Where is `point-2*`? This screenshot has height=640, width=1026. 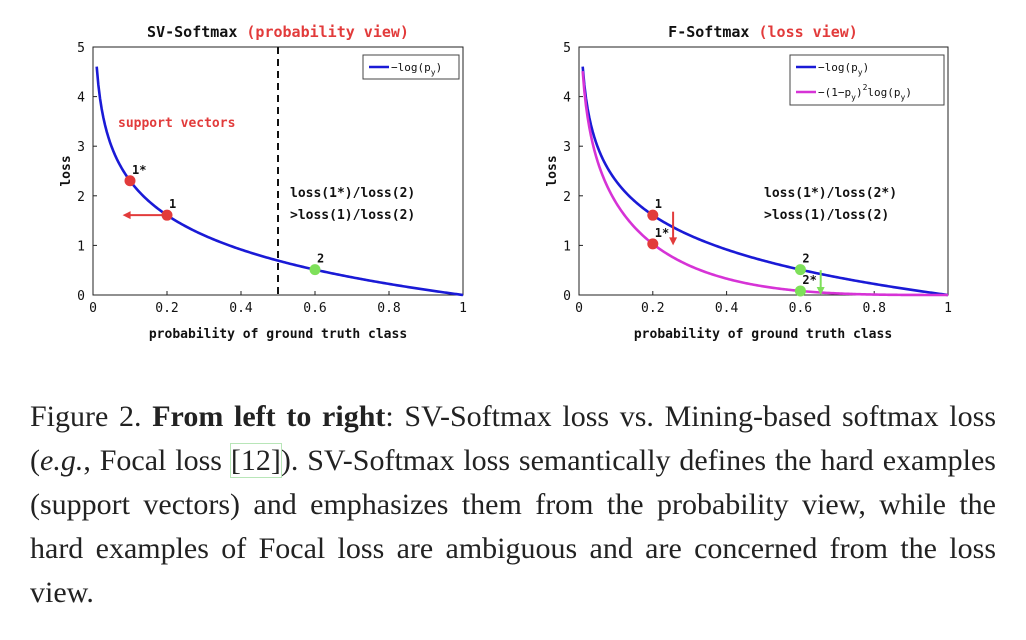 point-2* is located at coordinates (800, 291).